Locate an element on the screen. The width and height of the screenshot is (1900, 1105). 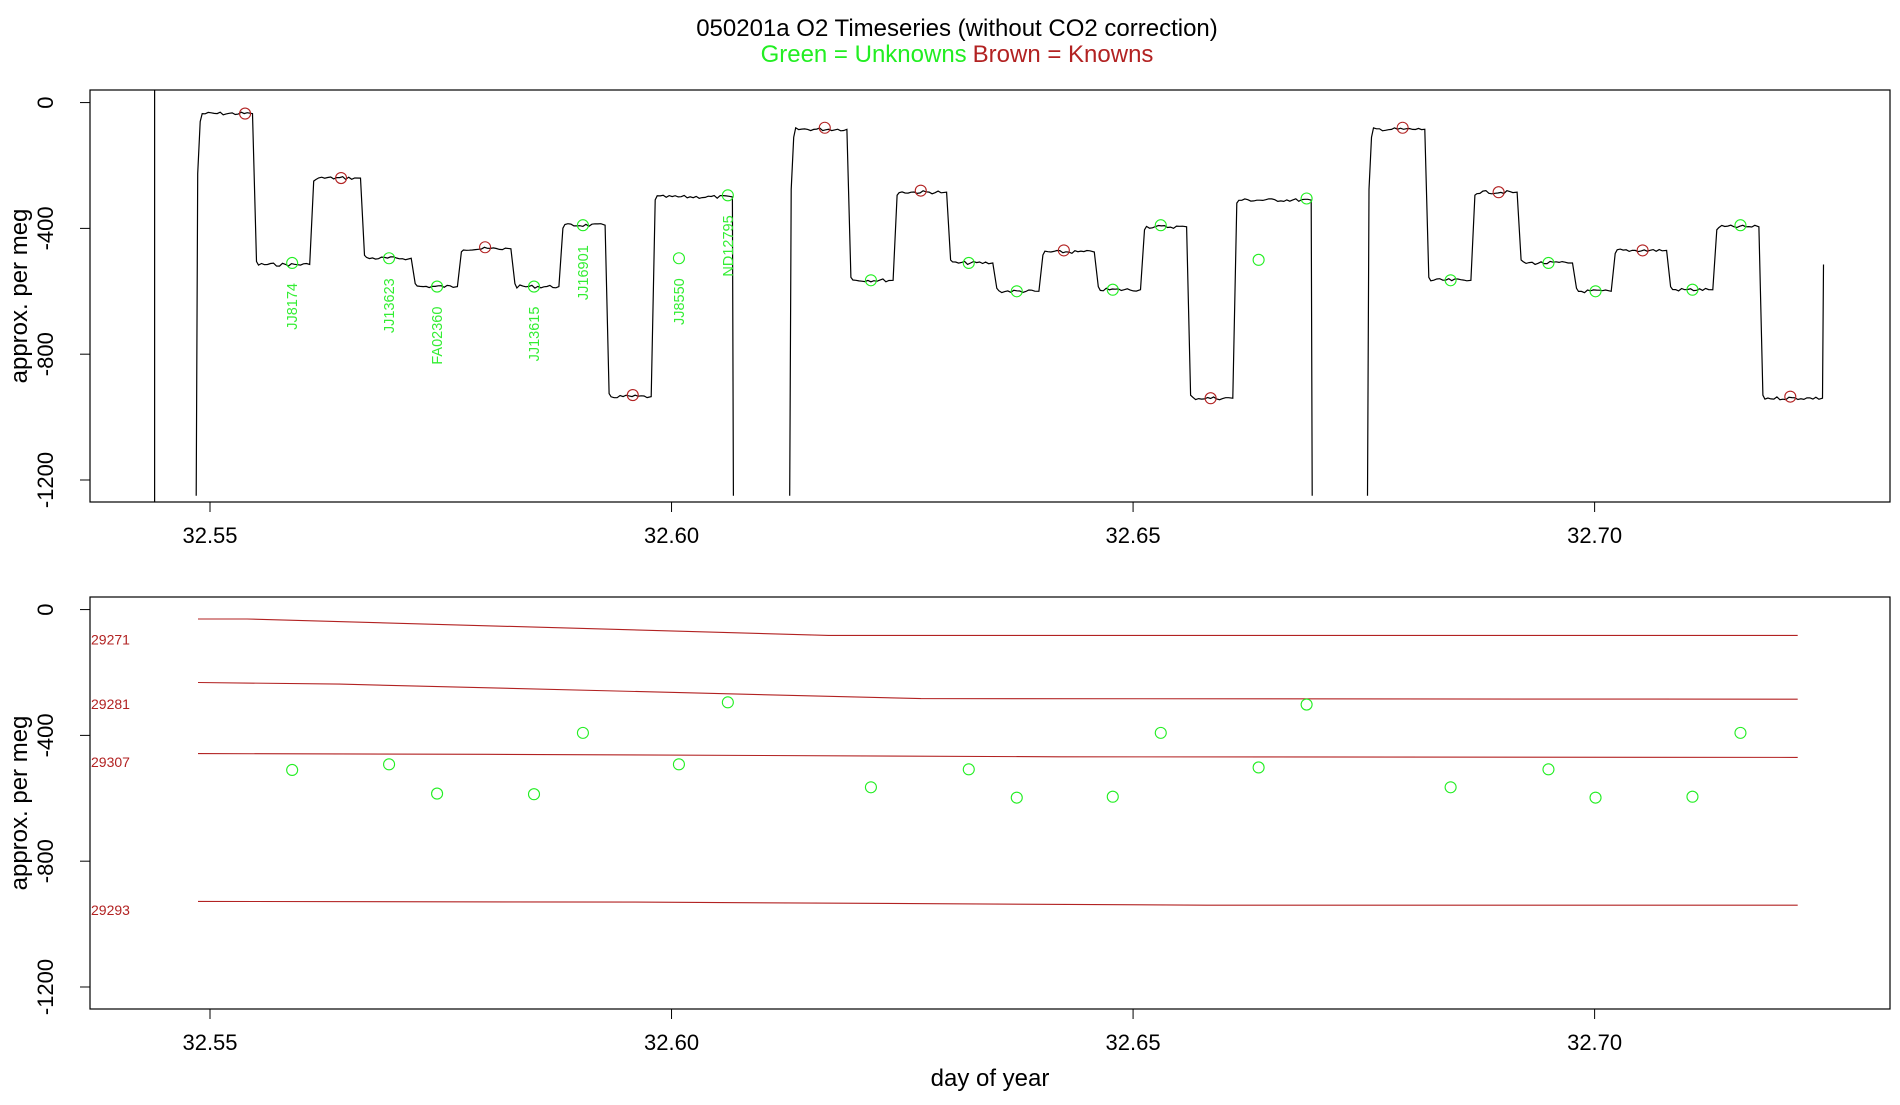
unknown-sample-label: JJ16901 is located at coordinates (584, 272).